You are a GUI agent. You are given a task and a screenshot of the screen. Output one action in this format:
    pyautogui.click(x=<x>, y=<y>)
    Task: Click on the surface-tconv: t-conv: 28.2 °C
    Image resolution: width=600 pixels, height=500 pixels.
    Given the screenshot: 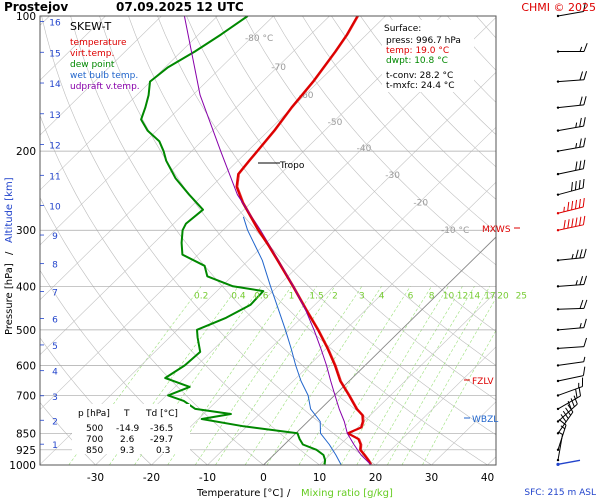 What is the action you would take?
    pyautogui.click(x=419, y=76)
    